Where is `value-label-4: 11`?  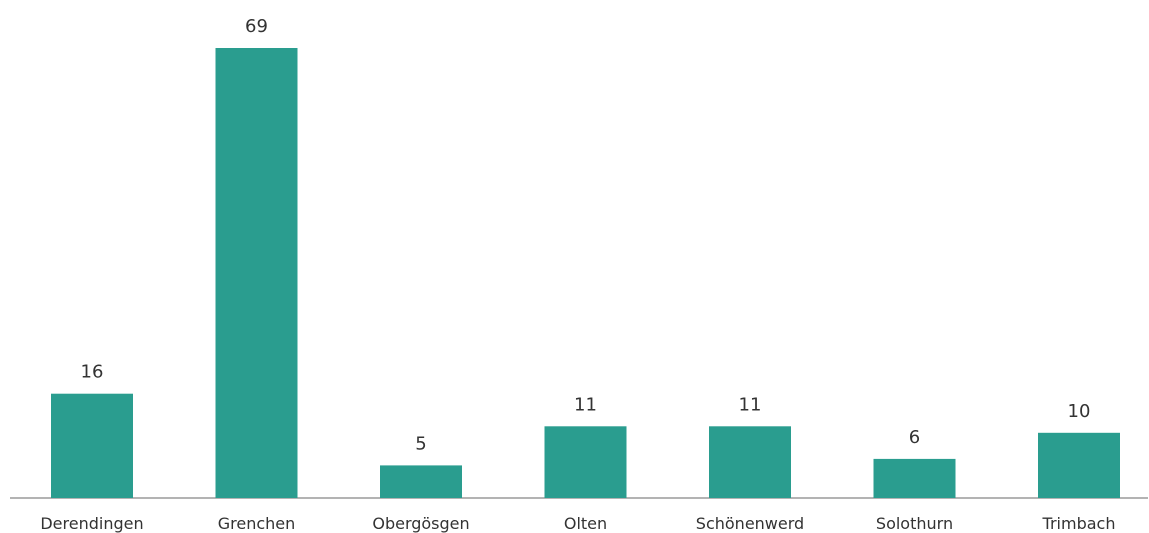 value-label-4: 11 is located at coordinates (750, 404).